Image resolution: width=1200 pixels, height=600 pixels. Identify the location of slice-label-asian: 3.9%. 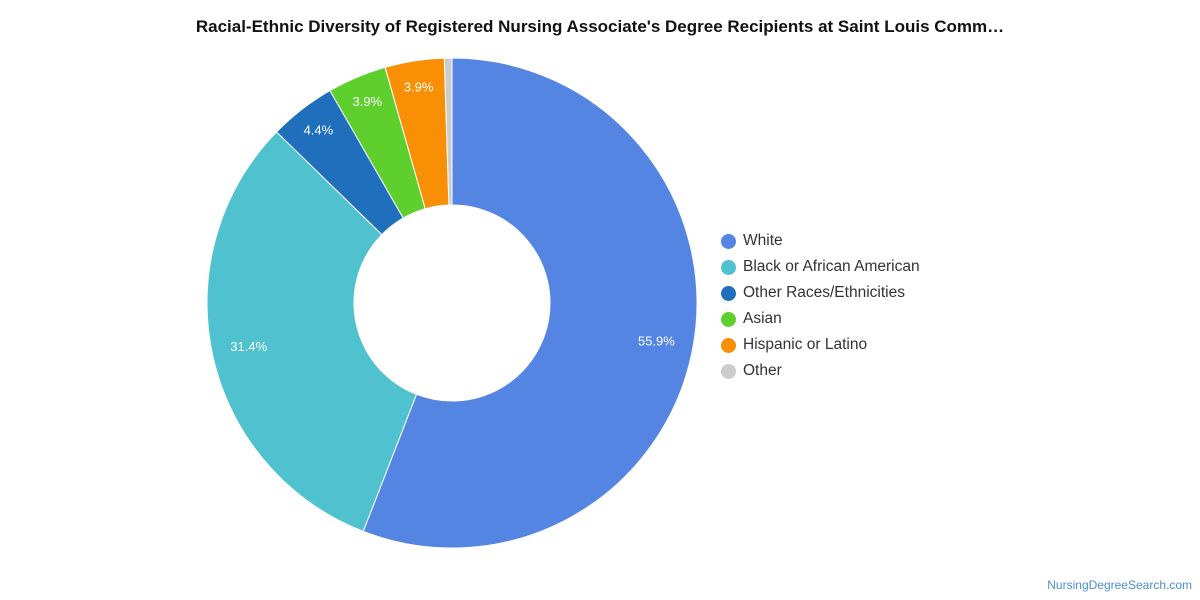
(367, 101).